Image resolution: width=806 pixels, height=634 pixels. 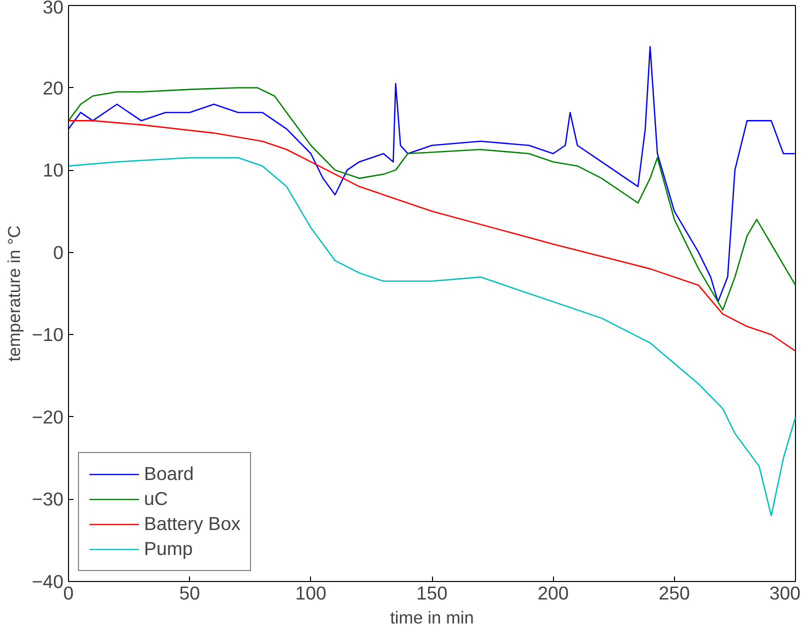 What do you see at coordinates (189, 593) in the screenshot?
I see `x-tick-label: 50` at bounding box center [189, 593].